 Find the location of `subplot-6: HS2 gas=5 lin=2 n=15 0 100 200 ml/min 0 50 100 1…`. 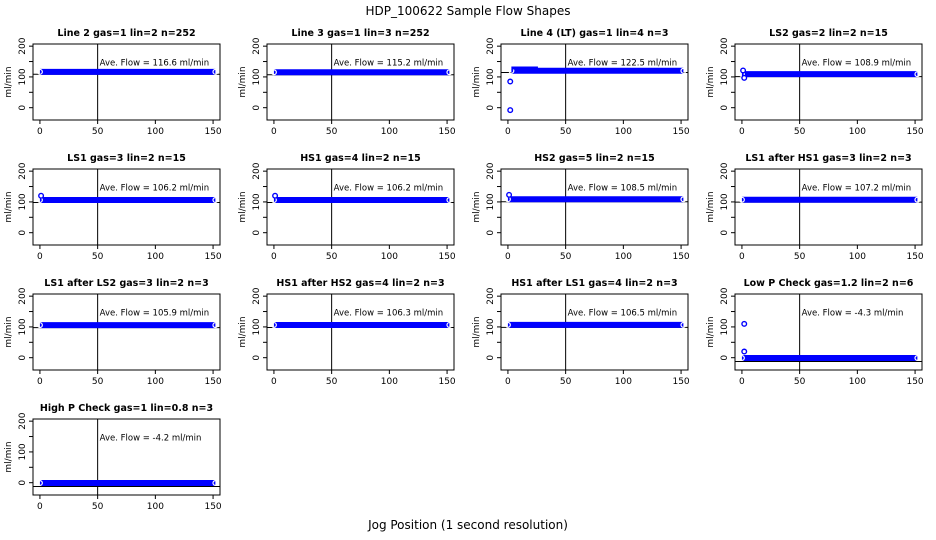

subplot-6: HS2 gas=5 lin=2 n=15 0 100 200 ml/min 0 50 100 1… is located at coordinates (581, 207).